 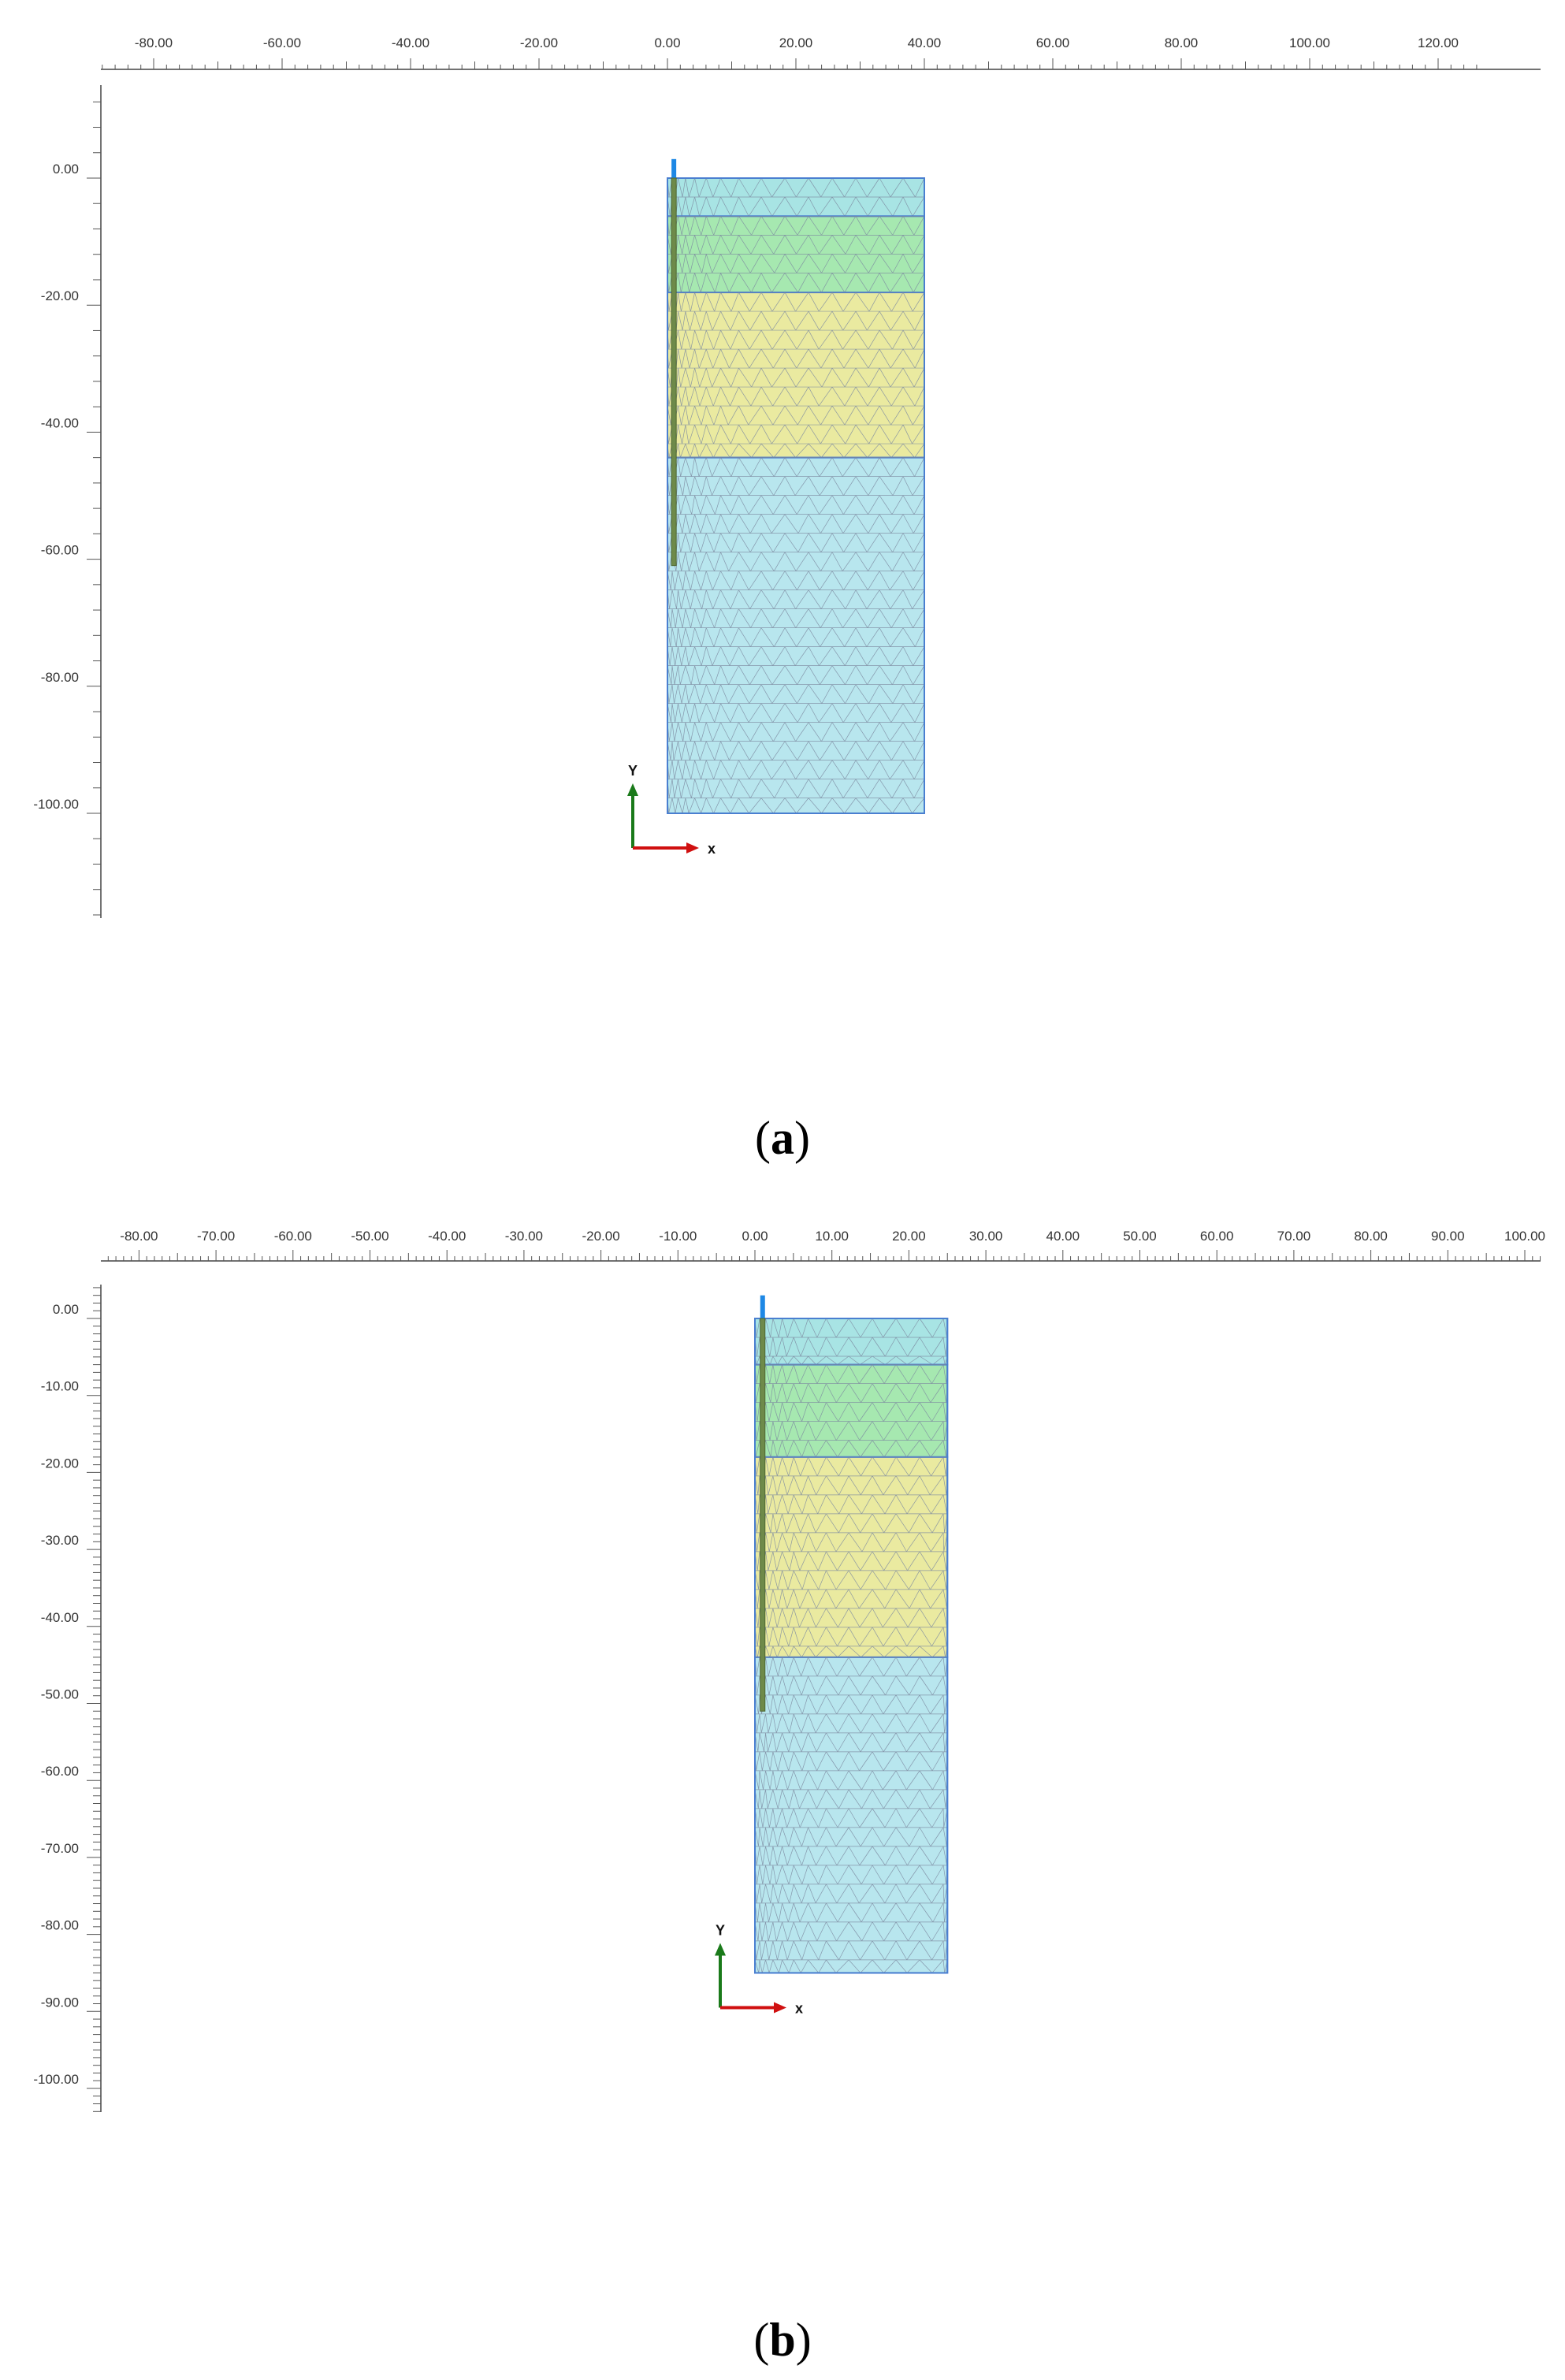 I want to click on y-tick-label: -70.00, so click(x=60, y=1848).